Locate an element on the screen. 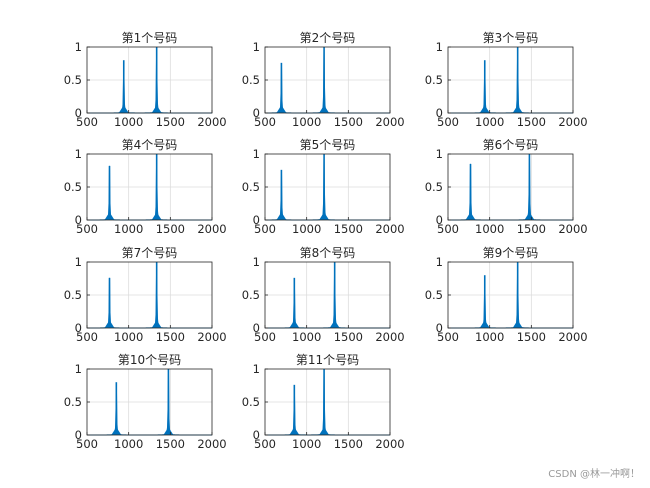 This screenshot has height=488, width=650. subplot-9: 500 1000 1500 2000 0 0.5 1 第9个号码 is located at coordinates (506, 295).